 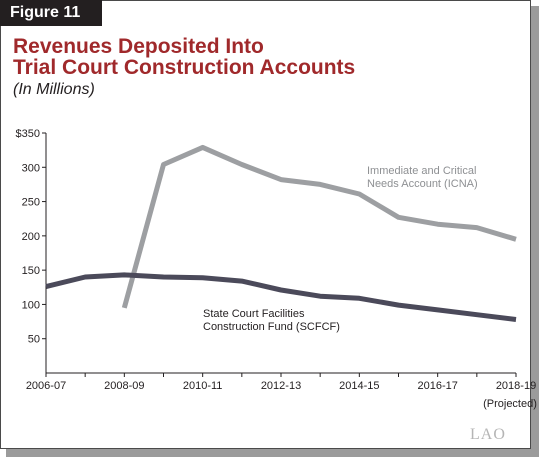 I want to click on series-label-scfcf-line-1: State Court Facilities, so click(x=254, y=314).